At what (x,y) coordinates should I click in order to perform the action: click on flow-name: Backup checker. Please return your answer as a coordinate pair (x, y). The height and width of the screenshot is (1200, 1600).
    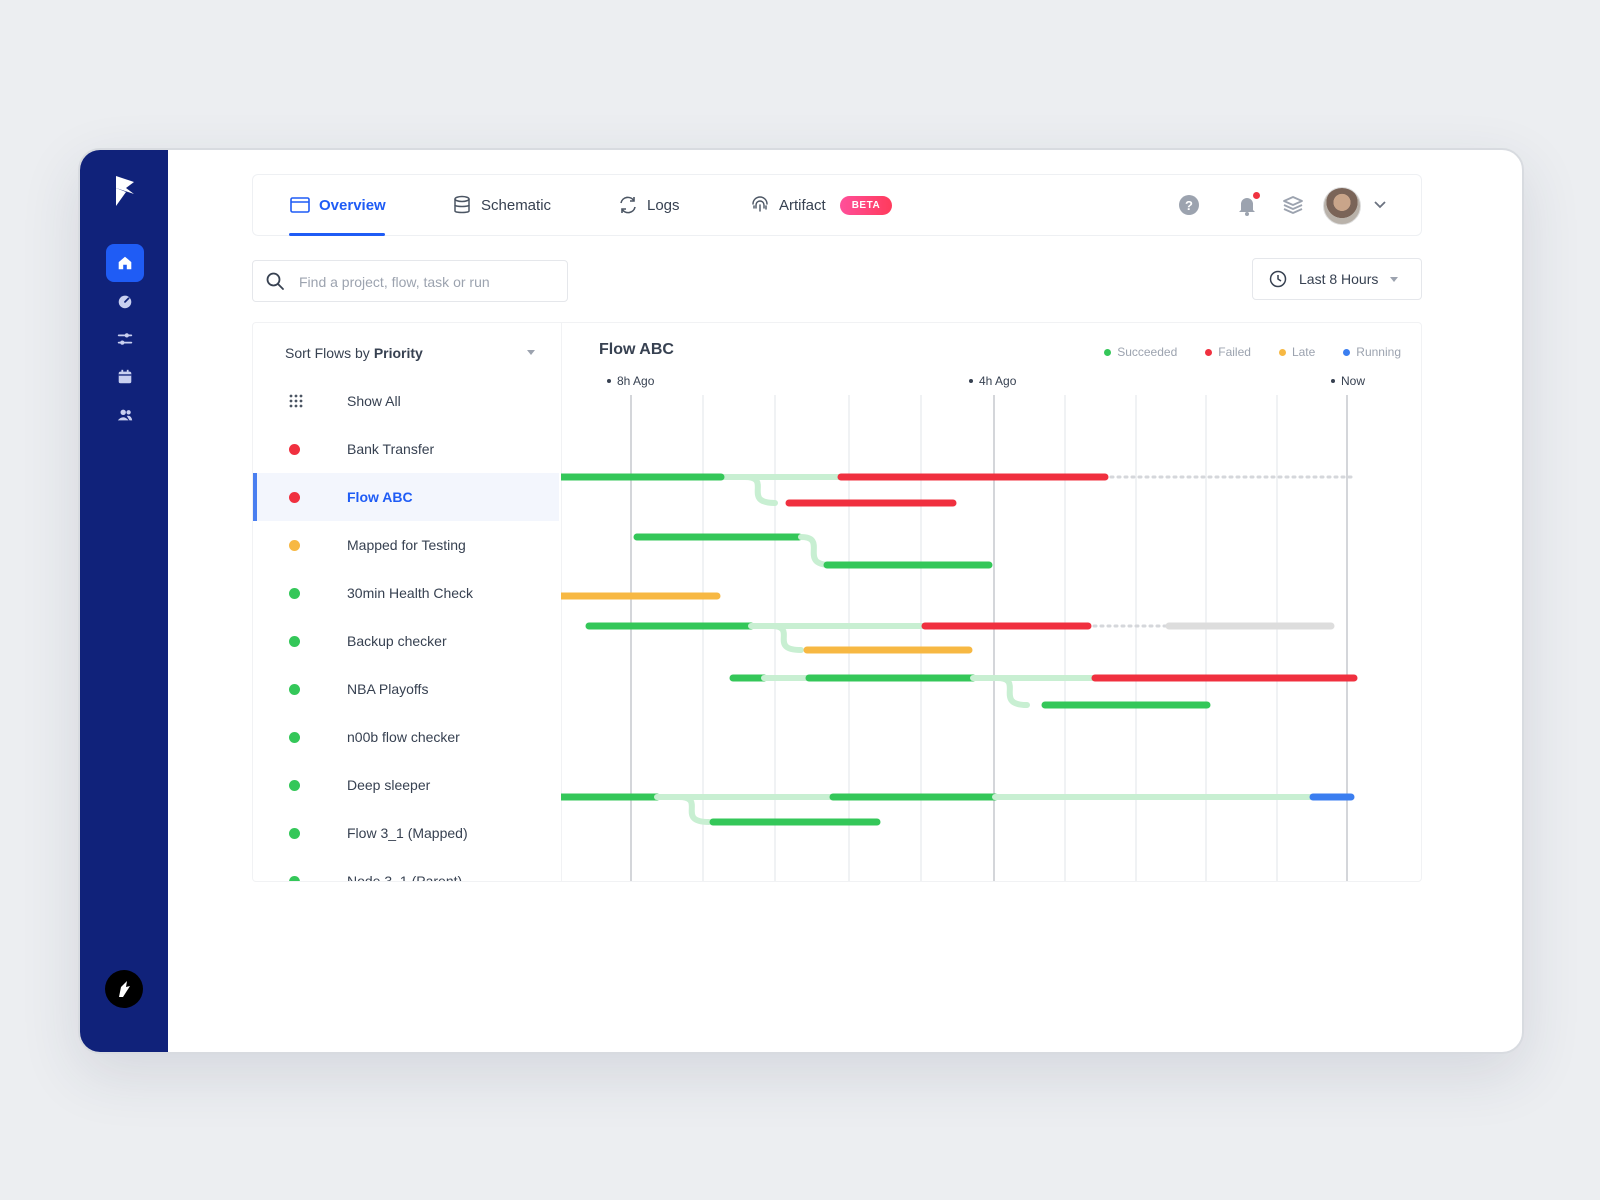
    Looking at the image, I should click on (397, 641).